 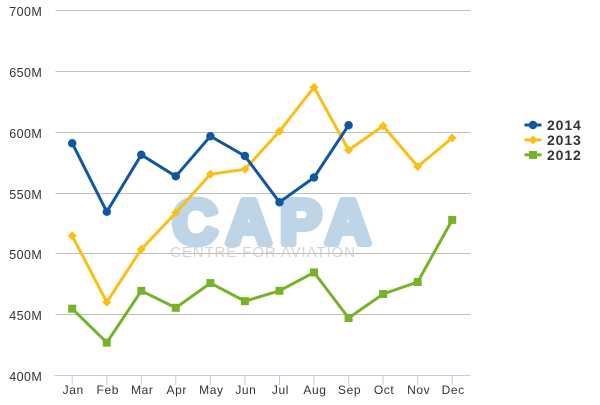 I want to click on svg-text: Feb, so click(x=108, y=390).